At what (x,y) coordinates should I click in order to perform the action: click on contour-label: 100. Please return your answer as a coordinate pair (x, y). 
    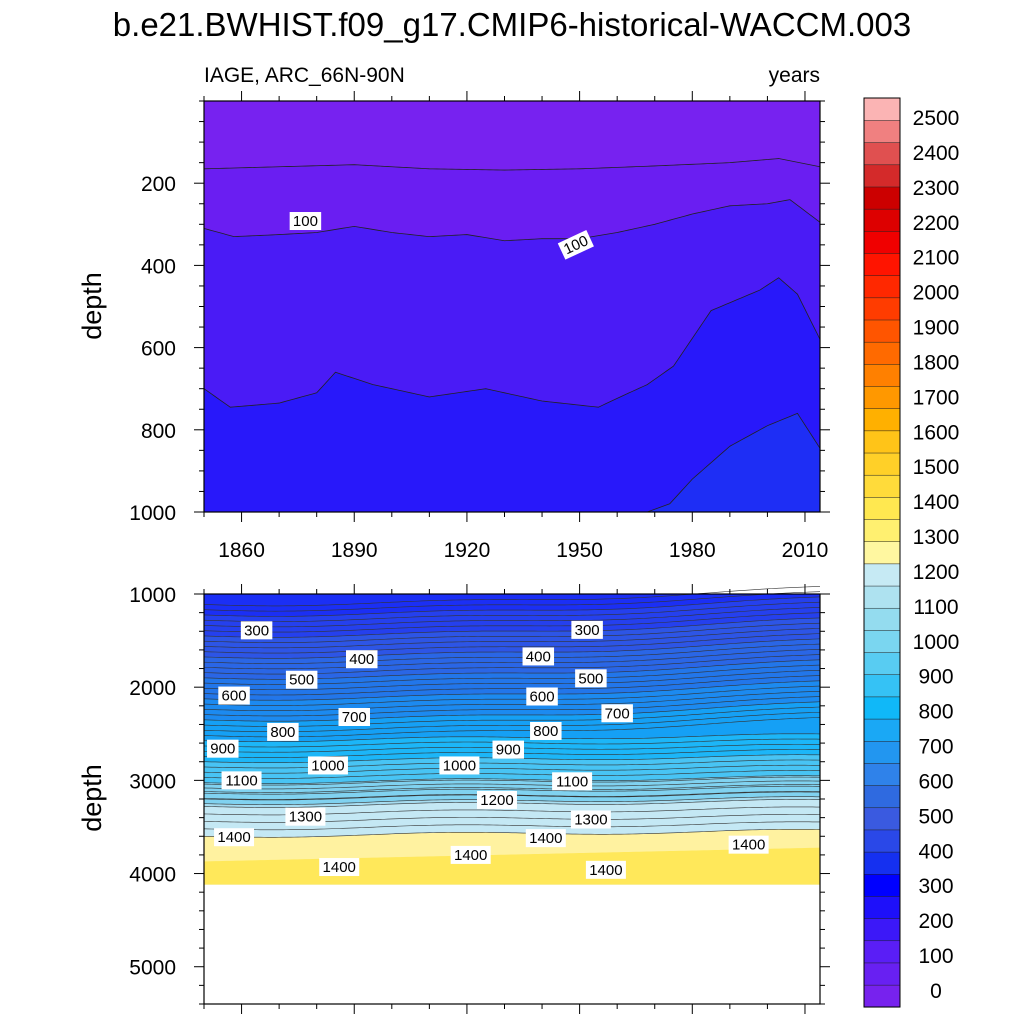
    Looking at the image, I should click on (305, 221).